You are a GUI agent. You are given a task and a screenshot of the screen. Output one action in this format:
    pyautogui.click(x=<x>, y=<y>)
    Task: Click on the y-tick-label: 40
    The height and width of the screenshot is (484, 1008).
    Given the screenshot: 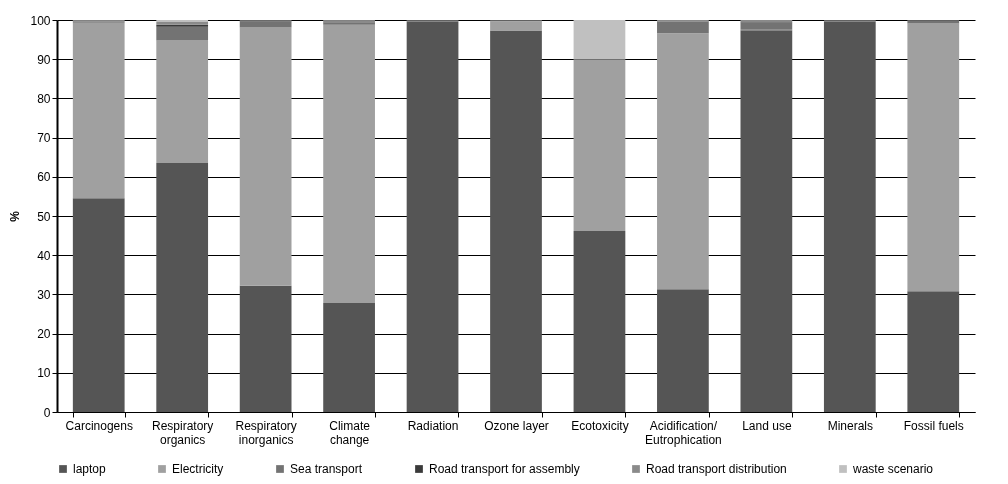 What is the action you would take?
    pyautogui.click(x=44, y=255)
    